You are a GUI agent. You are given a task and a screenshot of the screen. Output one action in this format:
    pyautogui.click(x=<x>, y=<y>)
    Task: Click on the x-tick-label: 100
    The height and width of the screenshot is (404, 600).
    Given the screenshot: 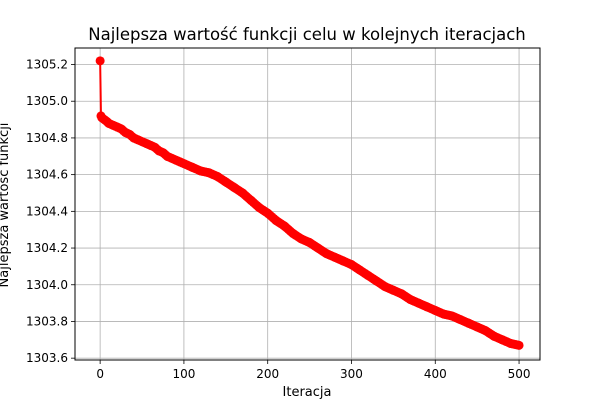 What is the action you would take?
    pyautogui.click(x=183, y=374)
    